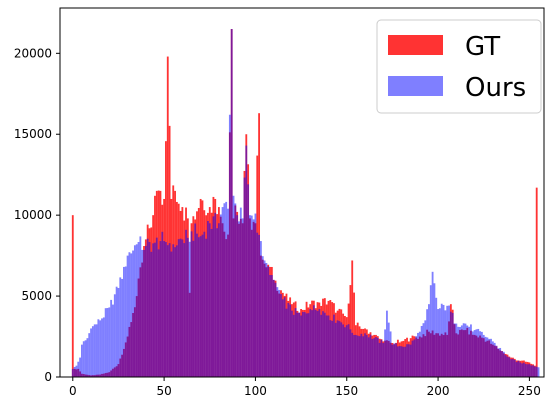  What do you see at coordinates (255, 391) in the screenshot?
I see `x-tick-label: 100` at bounding box center [255, 391].